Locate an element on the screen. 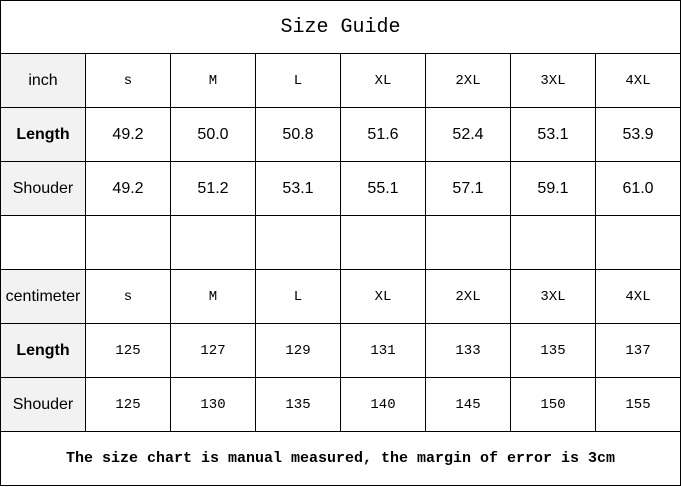 The image size is (681, 487). table-row: Shouder 49.2 51.2 53.1 55.1 57.1 59.1 61.0 is located at coordinates (340, 188).